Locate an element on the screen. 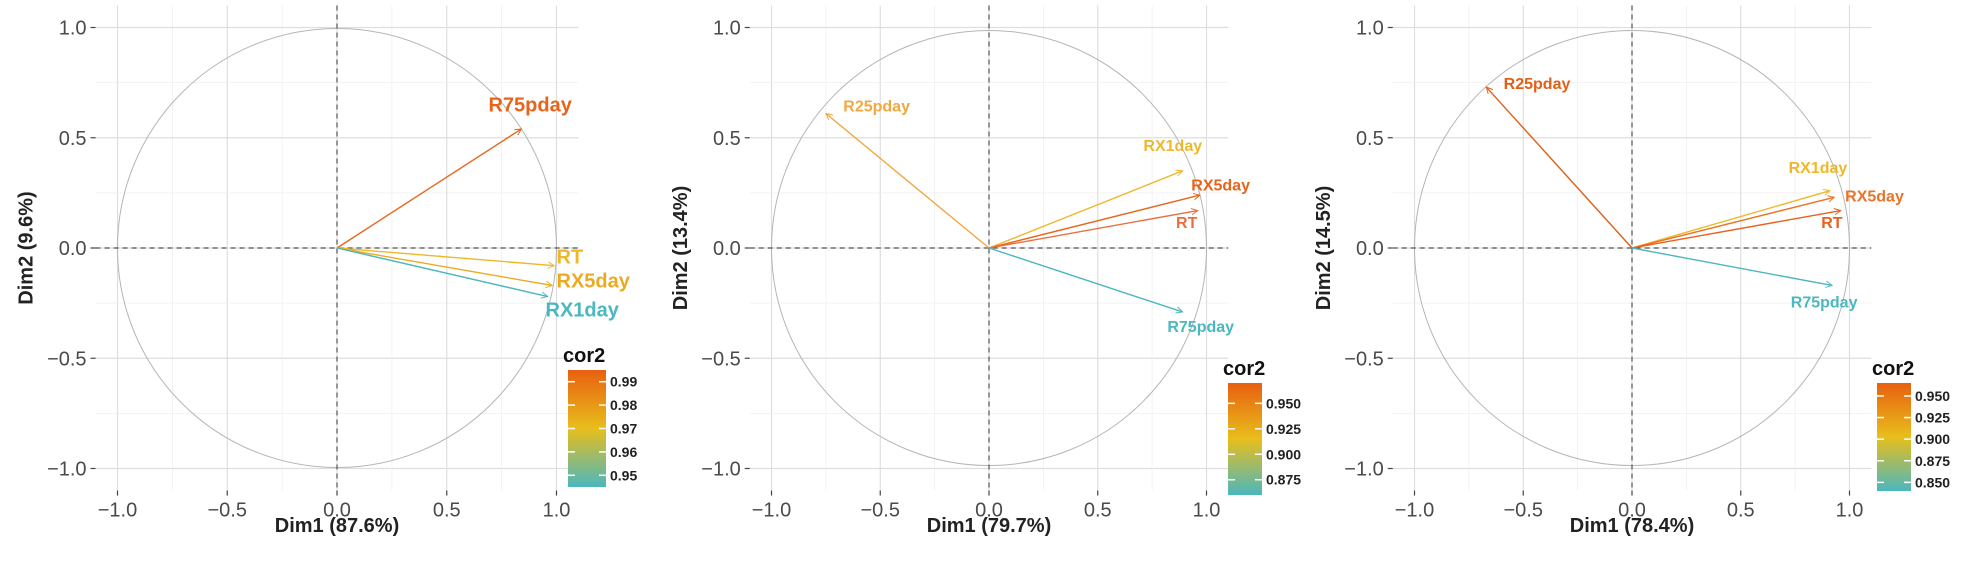  y-axis-label: Dim2 (13.4%) is located at coordinates (681, 248).